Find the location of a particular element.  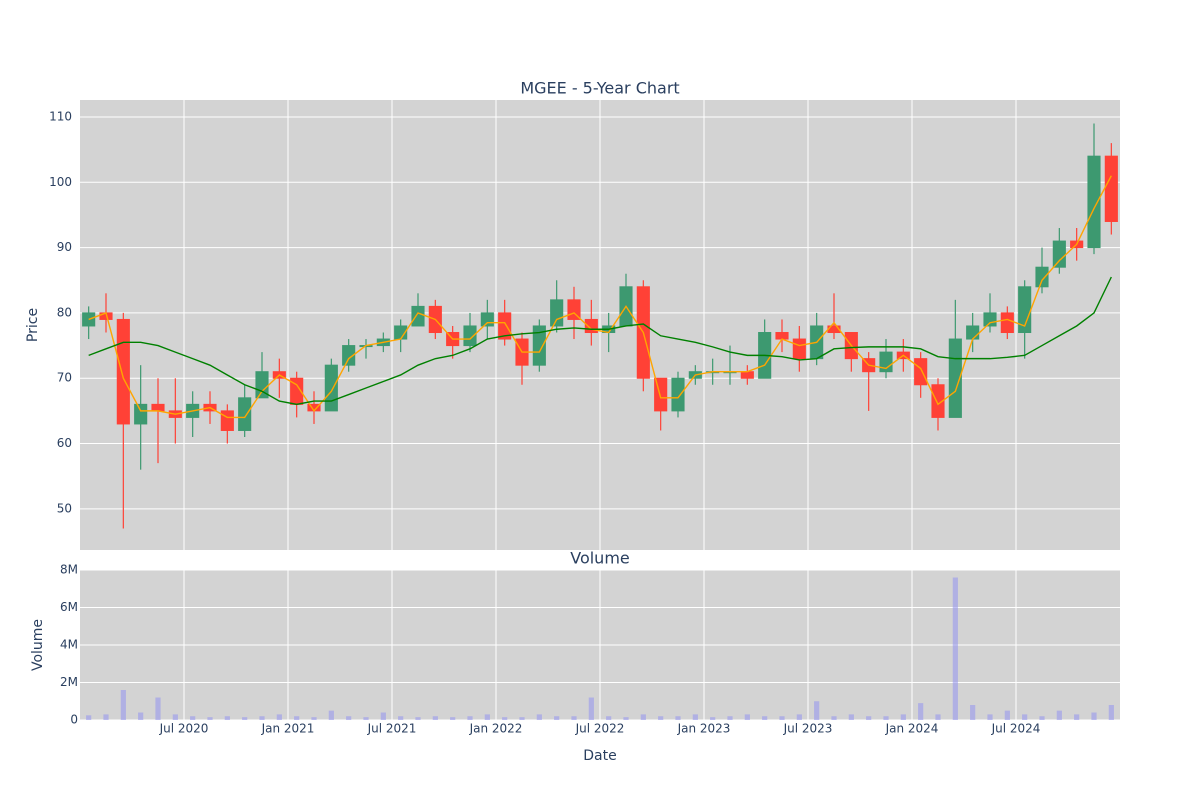

x-tick-label: Jan 2024 is located at coordinates (912, 729).